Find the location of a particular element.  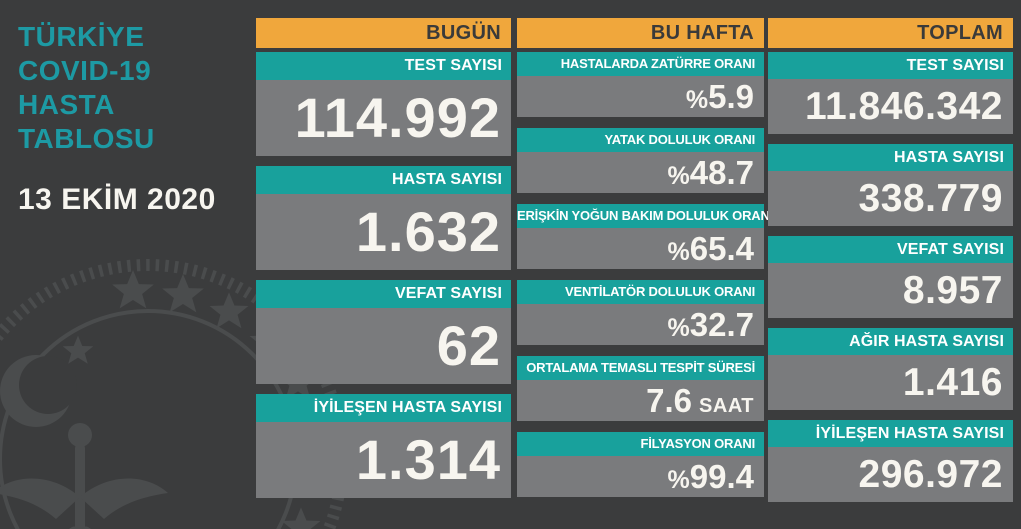

column-header-toplam: TOPLAM is located at coordinates (890, 33).